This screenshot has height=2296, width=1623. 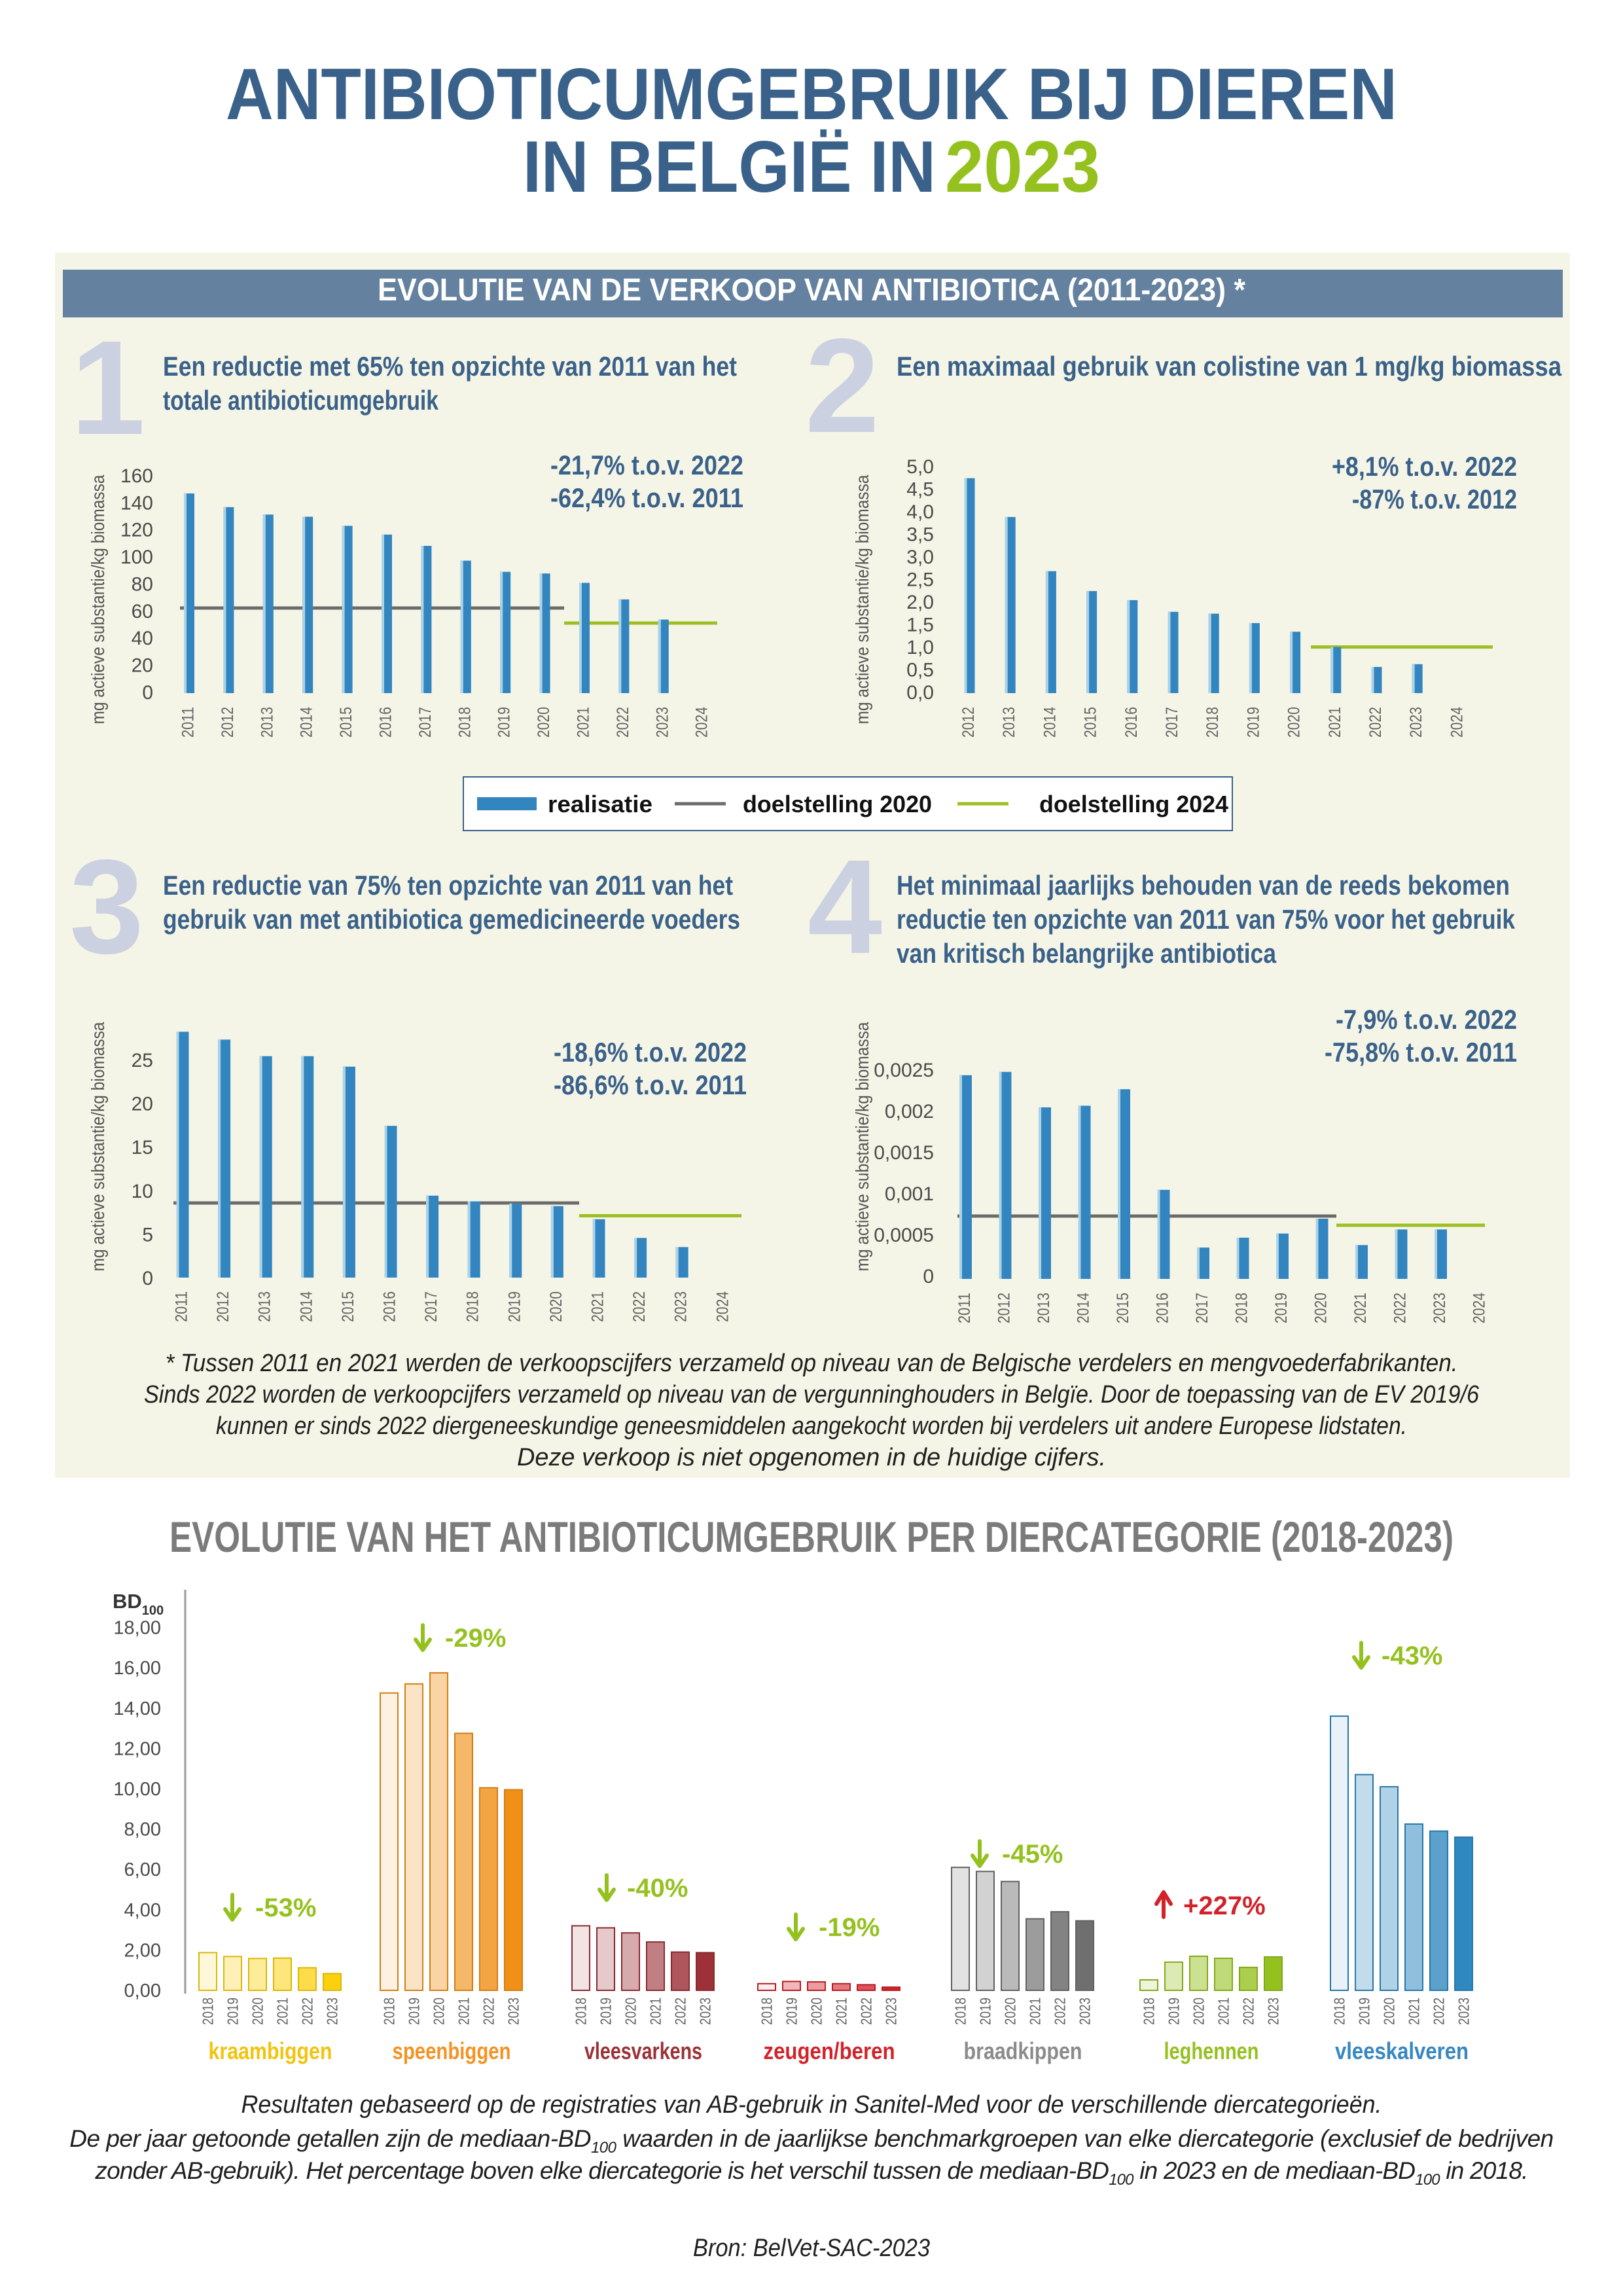 I want to click on svg-text: 20, so click(x=142, y=1104).